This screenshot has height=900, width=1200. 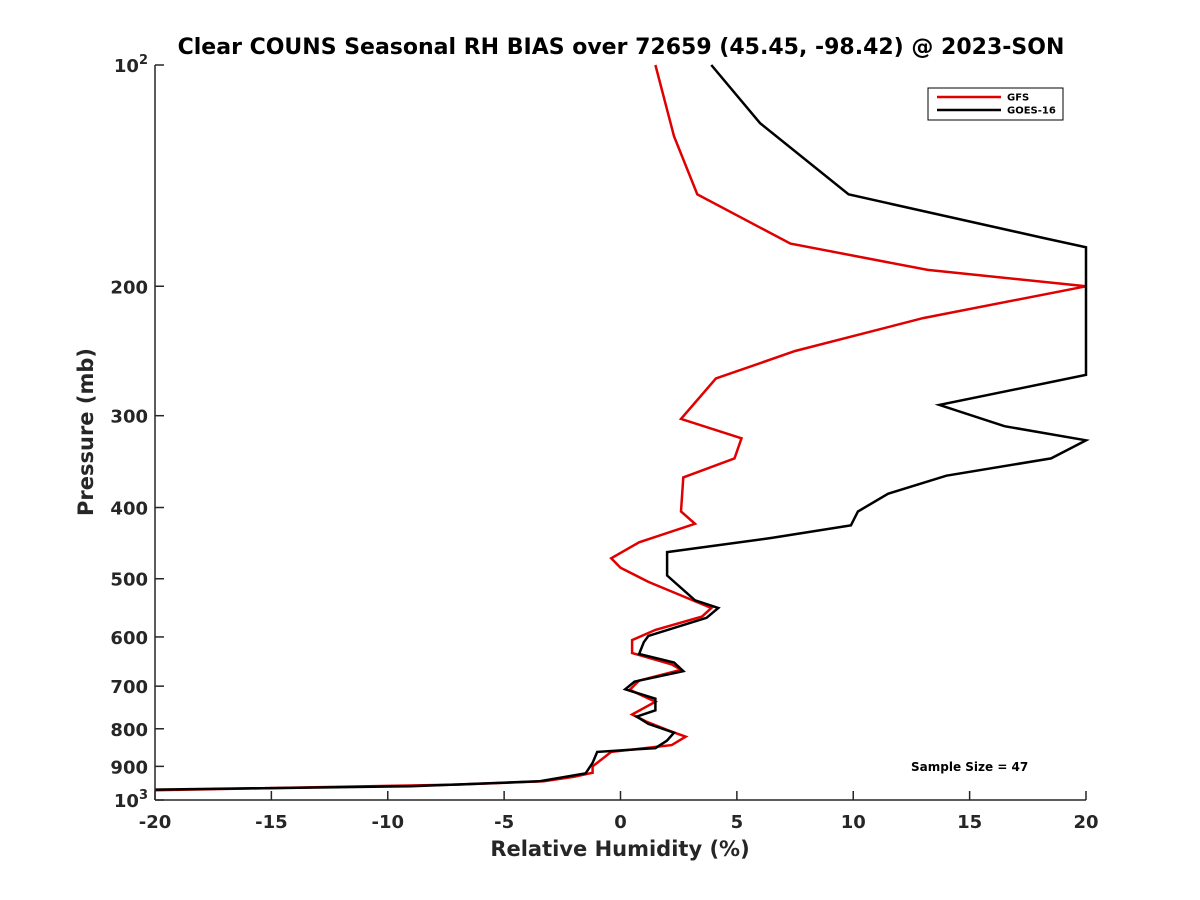 I want to click on y-tick-label: 10³, so click(x=131, y=800).